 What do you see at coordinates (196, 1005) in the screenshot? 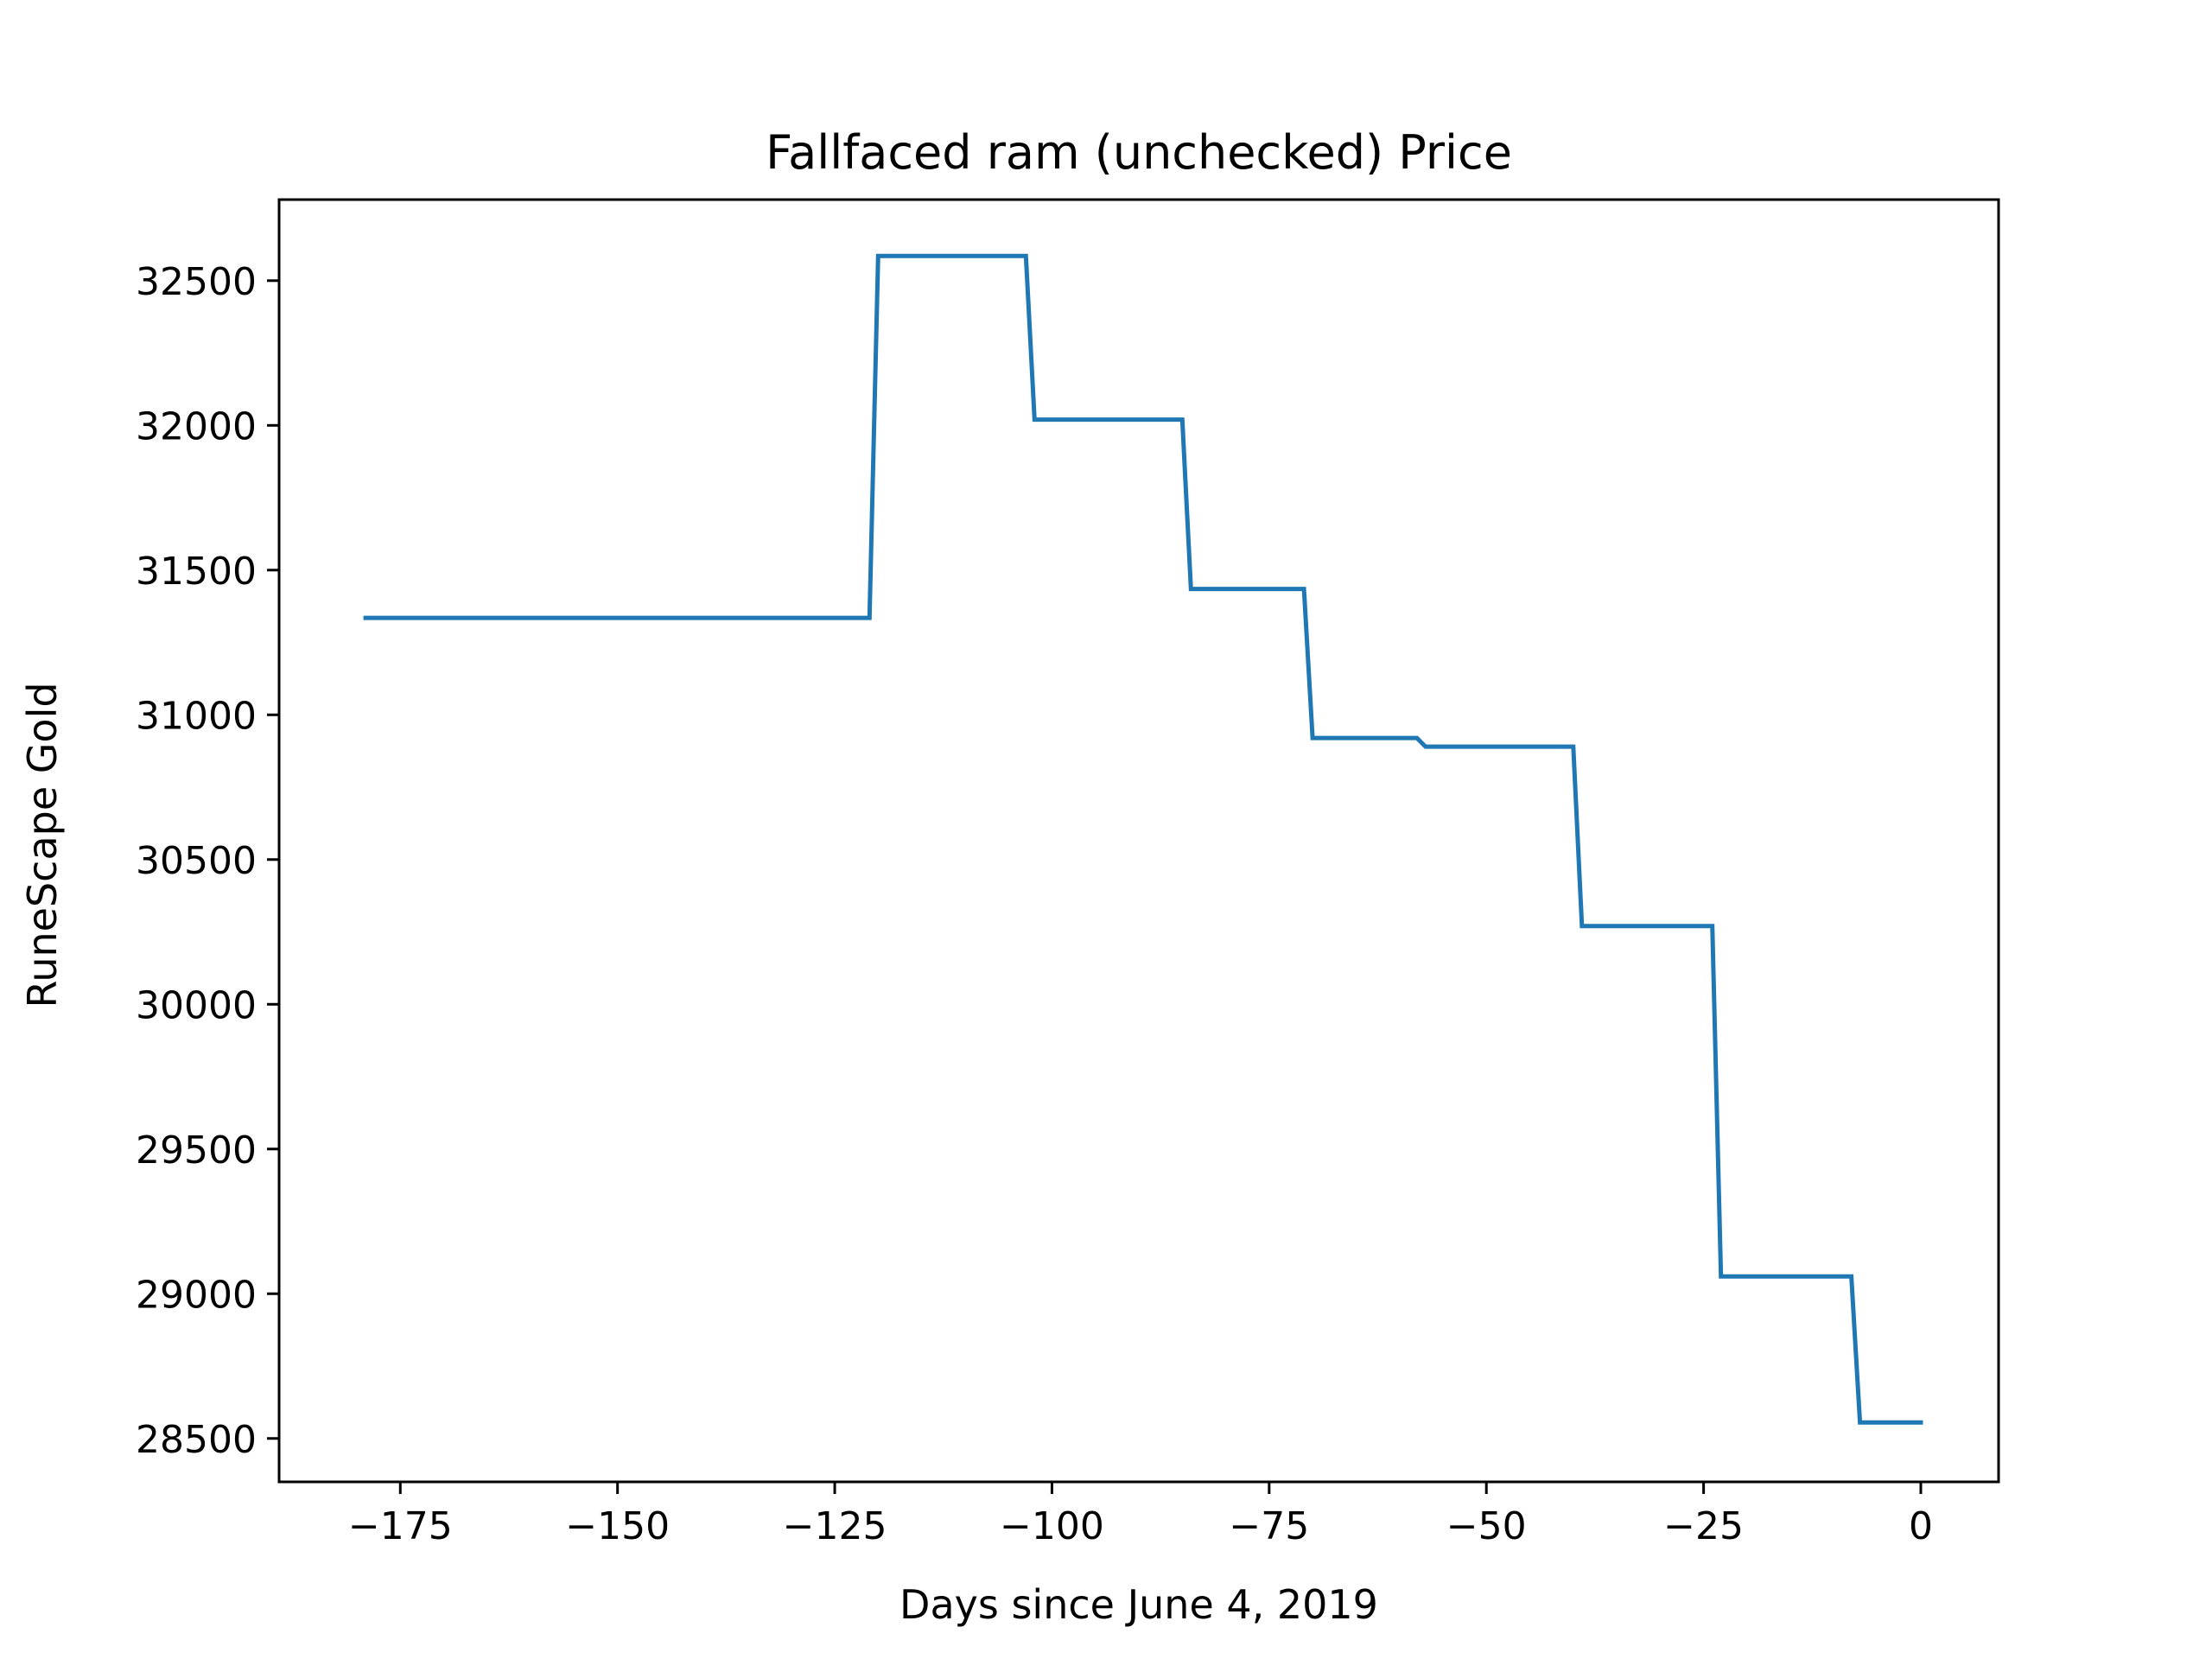
I see `y-tick-label: 30000` at bounding box center [196, 1005].